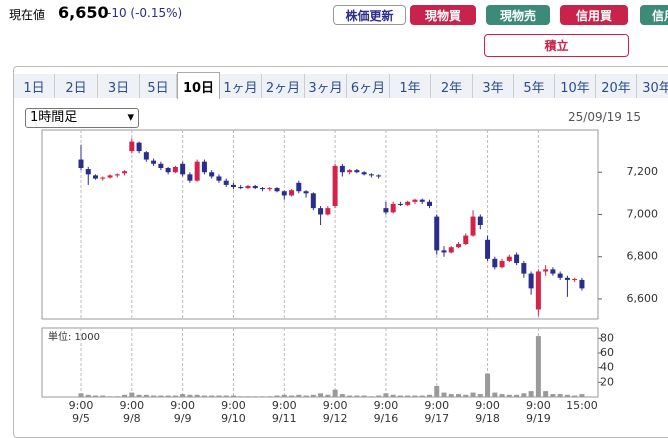  Describe the element at coordinates (82, 118) in the screenshot. I see `interval-select: 1時間足 ▾` at that location.